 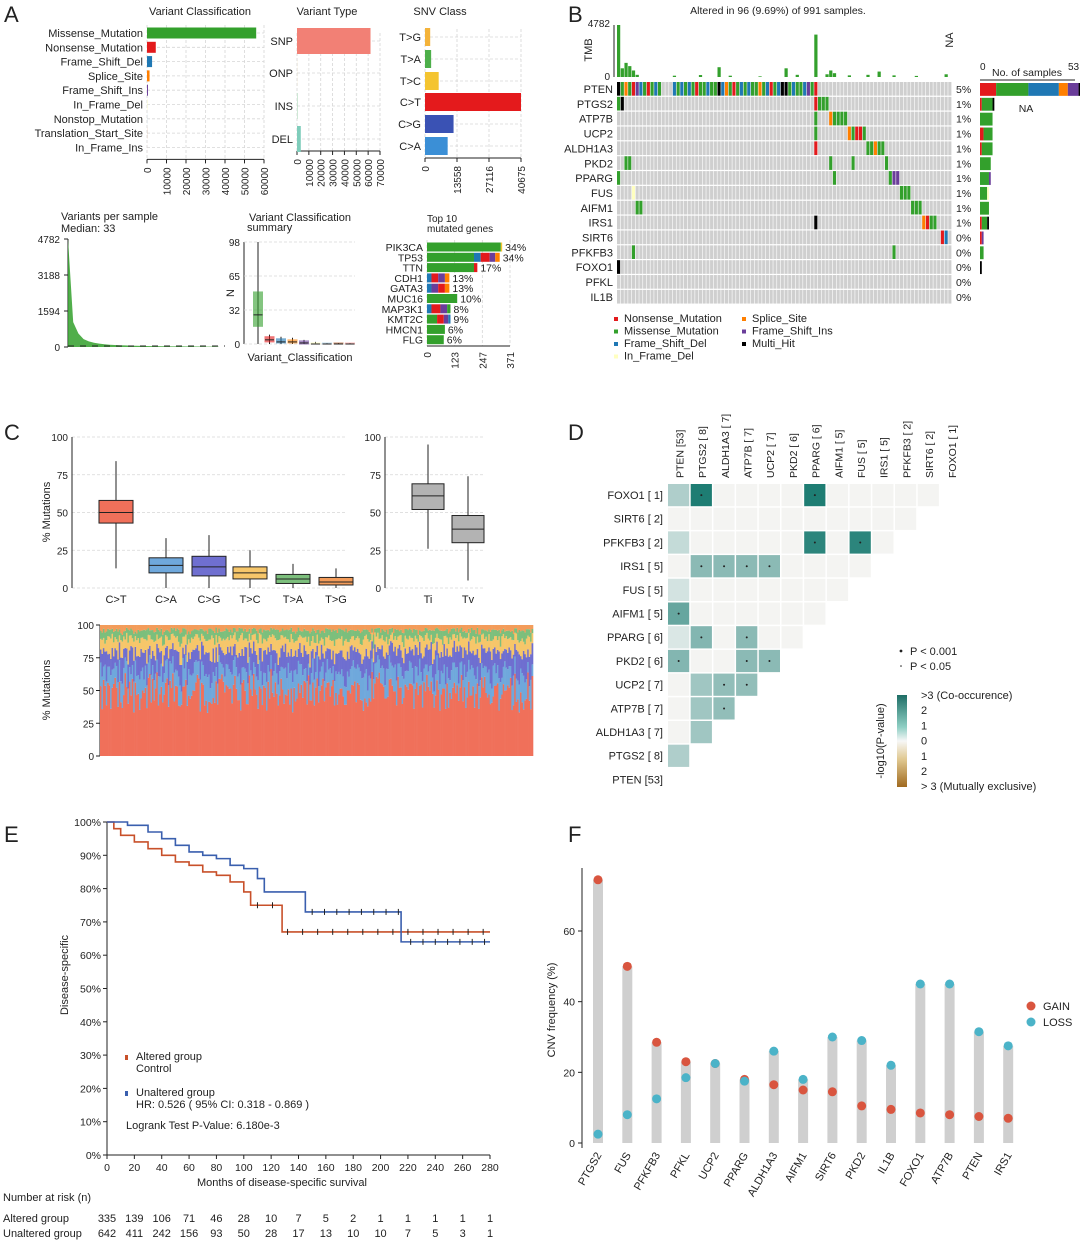 I want to click on category-label: PFKFB3, so click(x=647, y=1172).